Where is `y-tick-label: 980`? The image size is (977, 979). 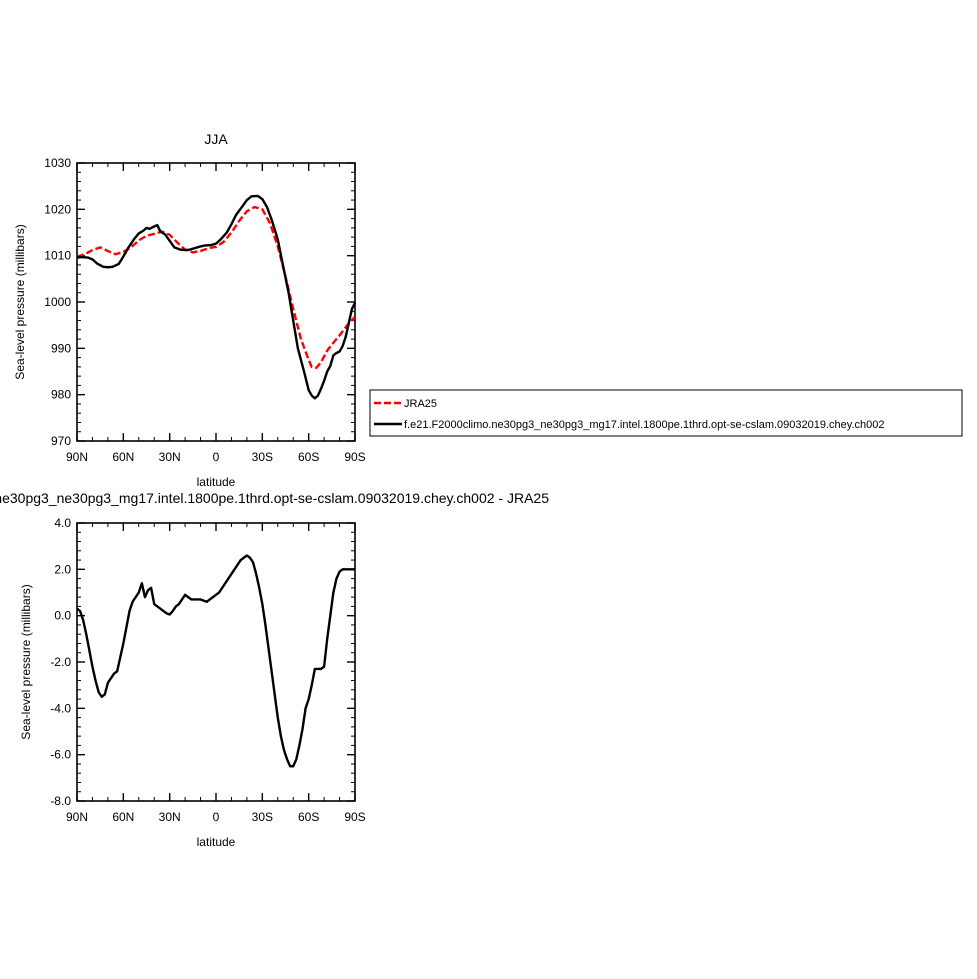
y-tick-label: 980 is located at coordinates (61, 395).